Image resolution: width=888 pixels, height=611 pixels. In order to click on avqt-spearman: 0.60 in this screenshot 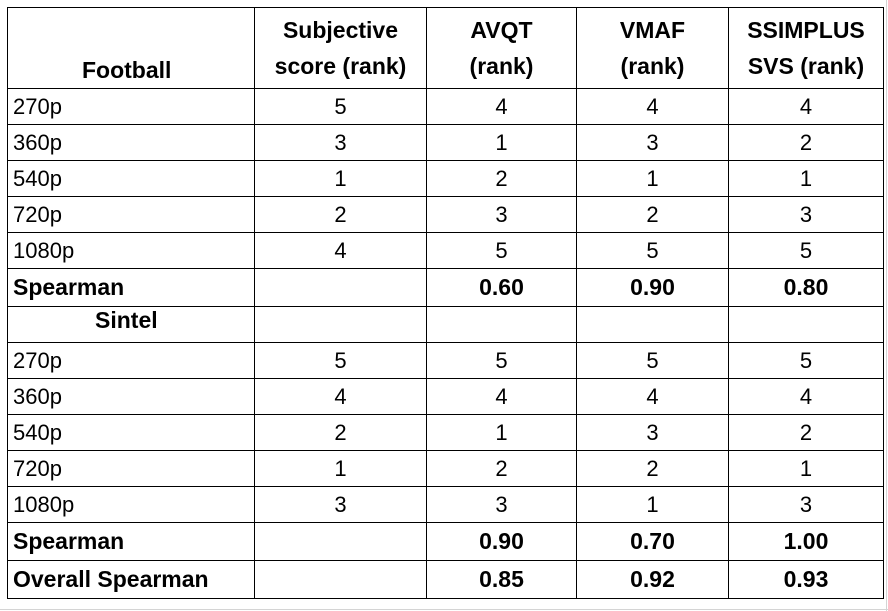, I will do `click(501, 287)`.